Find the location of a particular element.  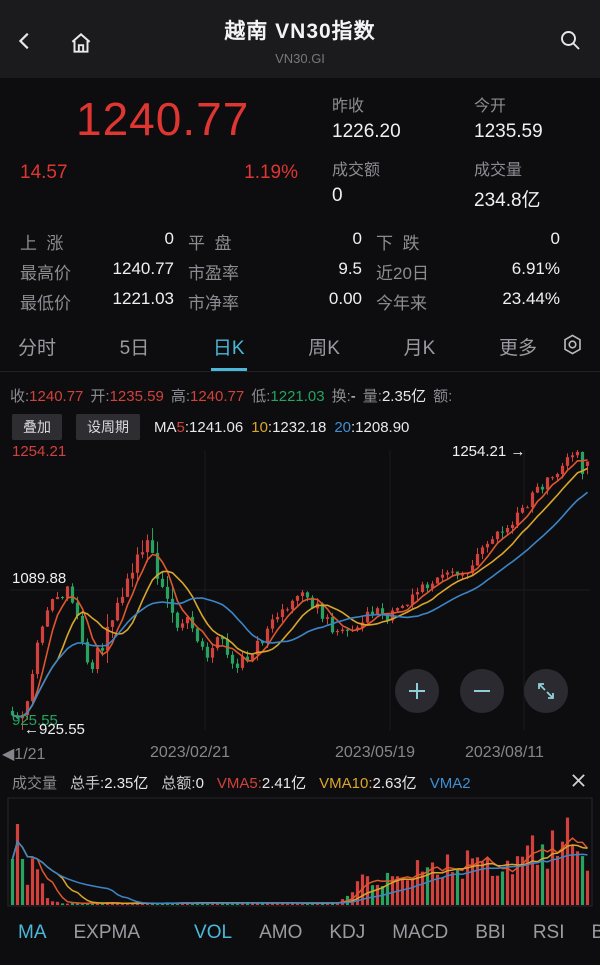

ohlc-value: 1221.03 is located at coordinates (297, 396).